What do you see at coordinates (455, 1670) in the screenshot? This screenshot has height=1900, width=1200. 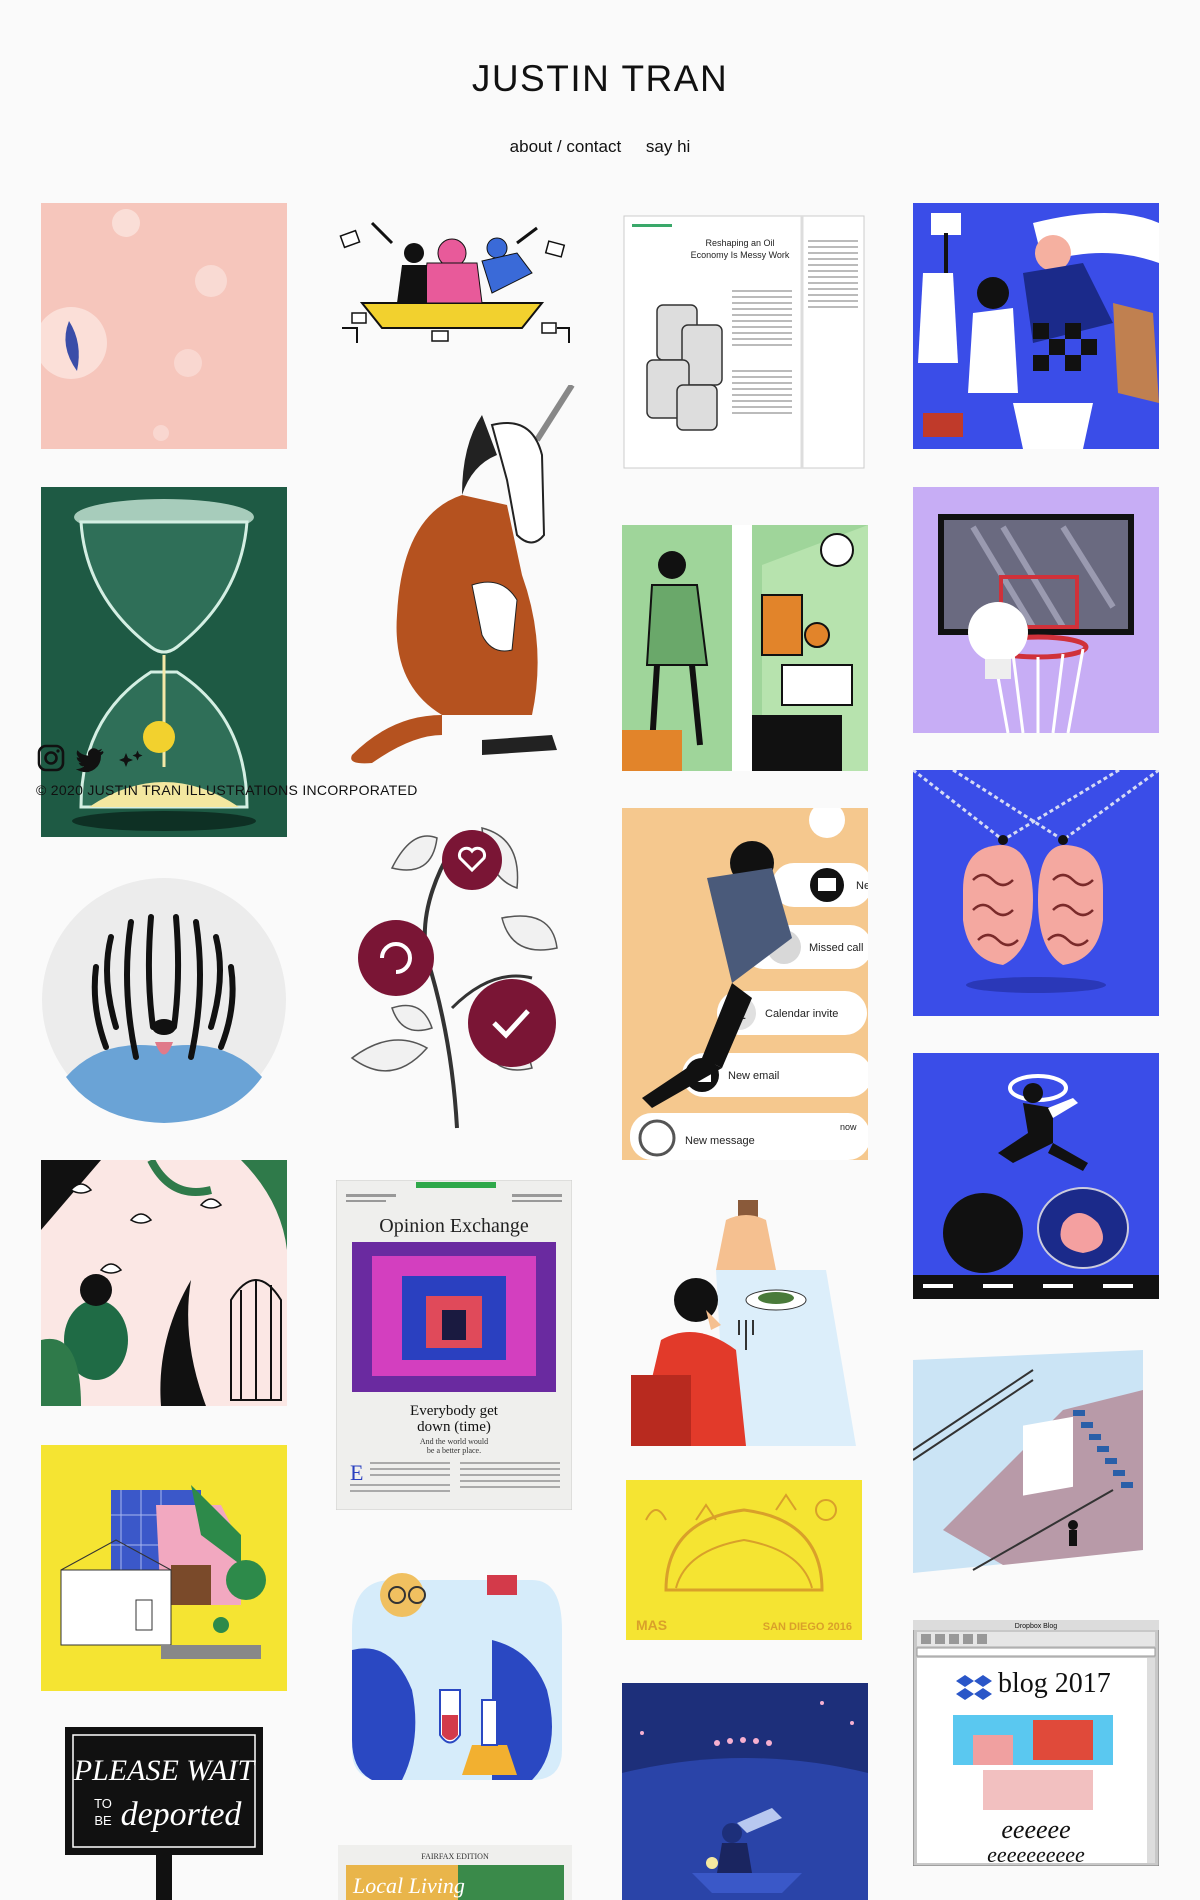 I see `artwork-scientist-lab` at bounding box center [455, 1670].